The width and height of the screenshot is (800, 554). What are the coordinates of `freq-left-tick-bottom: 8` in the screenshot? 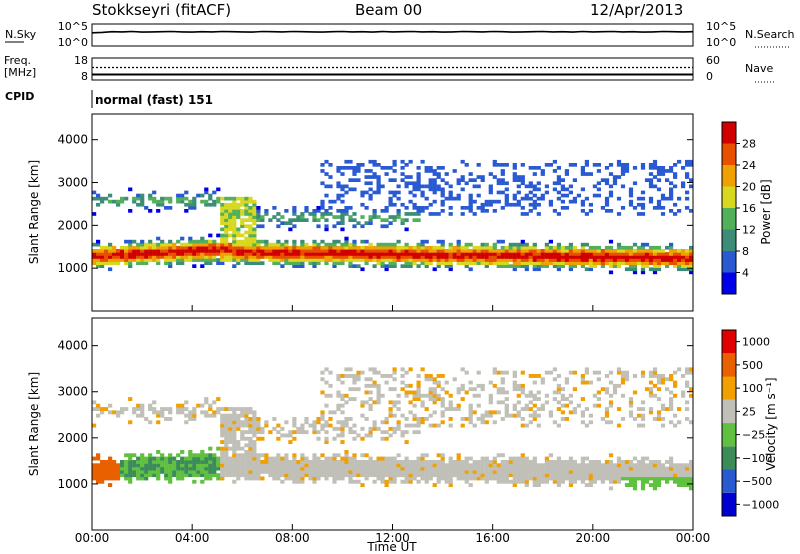 It's located at (84, 76).